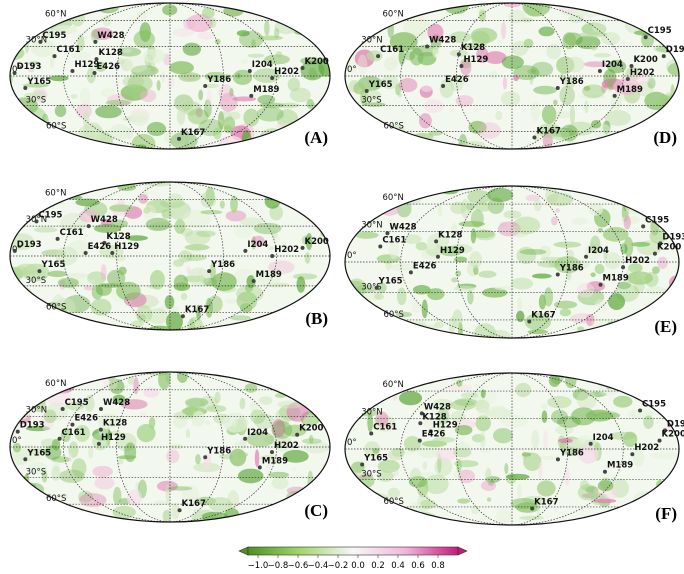  What do you see at coordinates (311, 429) in the screenshot?
I see `station-label: K200` at bounding box center [311, 429].